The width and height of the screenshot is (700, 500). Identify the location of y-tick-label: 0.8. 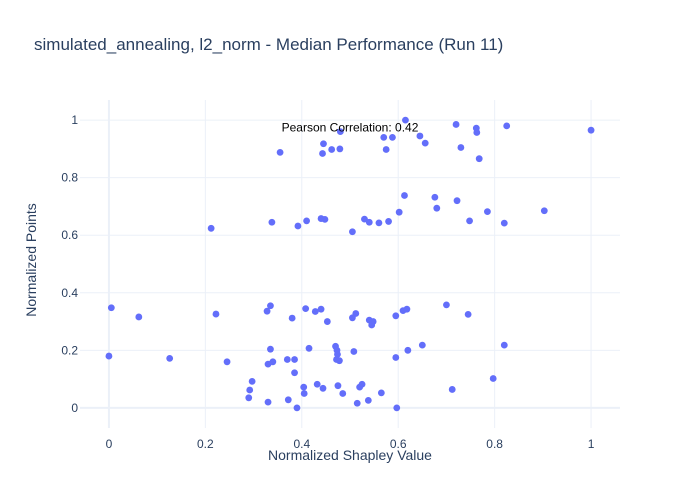
(69, 178).